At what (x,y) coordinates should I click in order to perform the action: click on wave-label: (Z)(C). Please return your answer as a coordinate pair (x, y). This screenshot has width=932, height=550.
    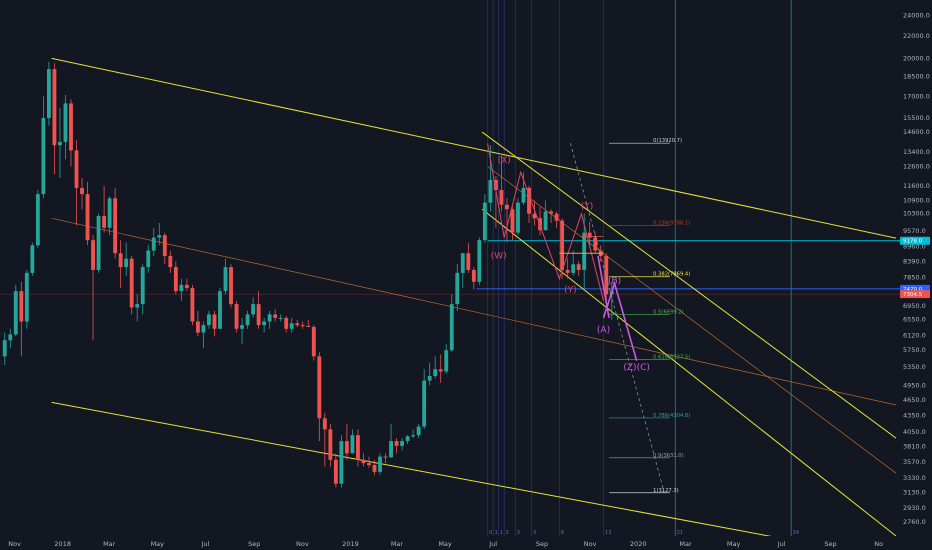
    Looking at the image, I should click on (636, 368).